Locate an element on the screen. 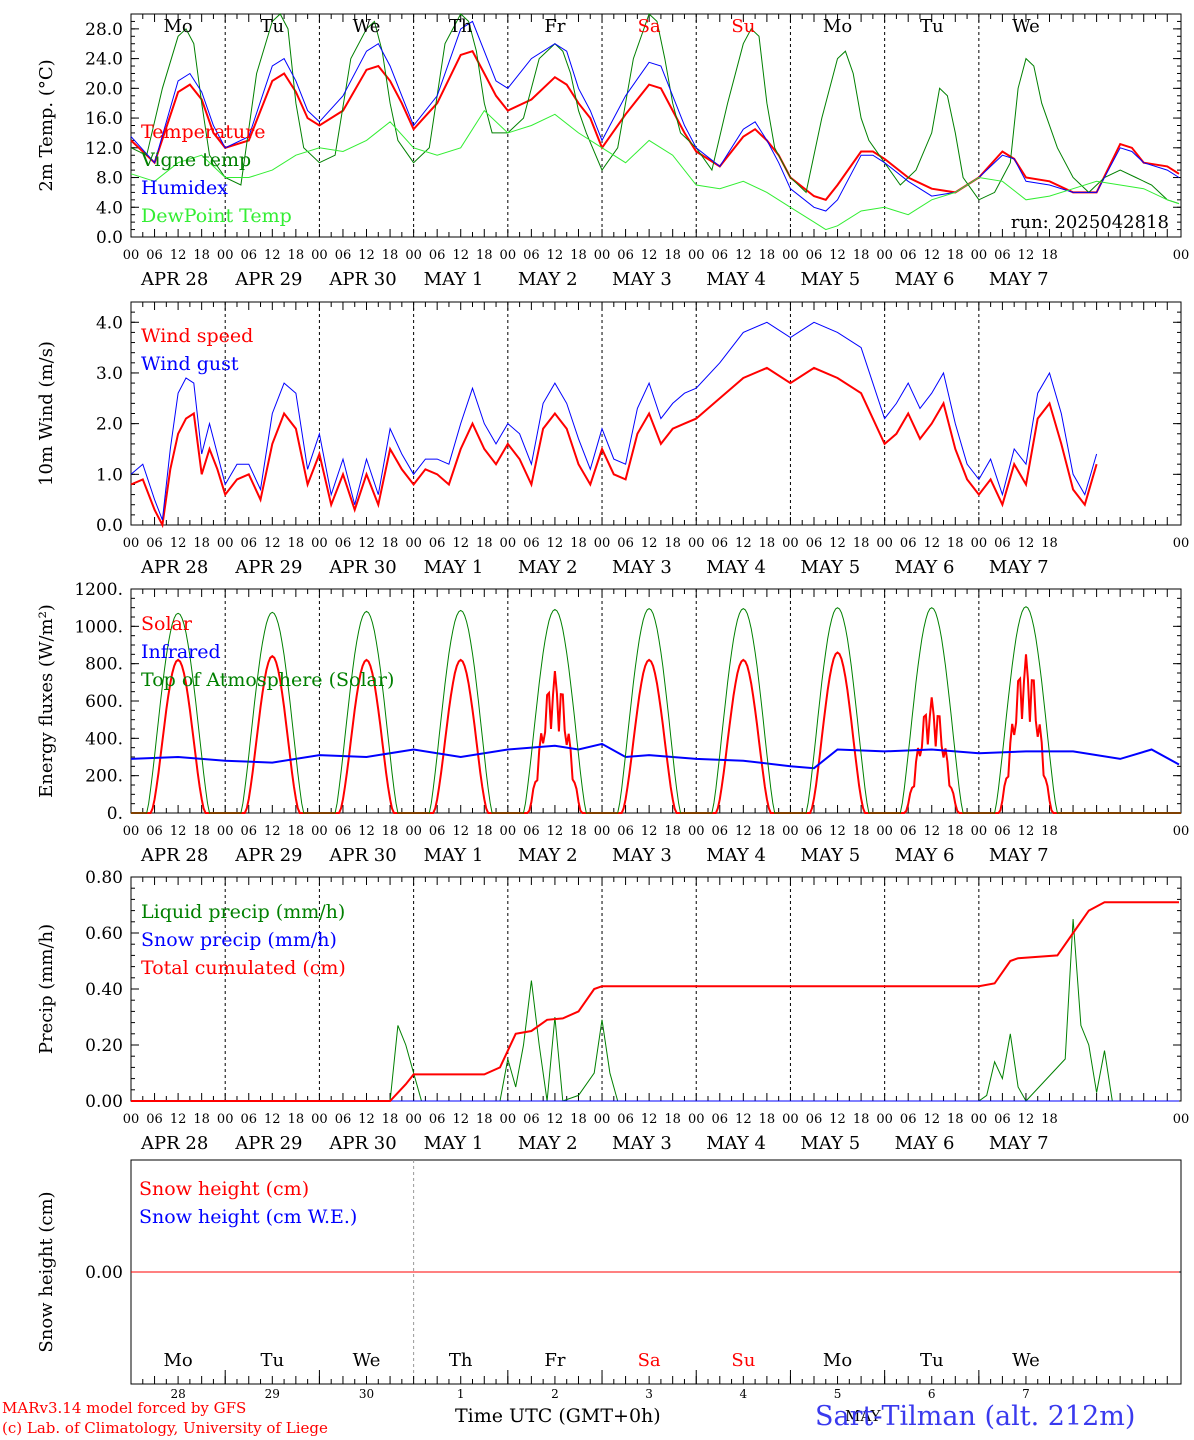  y-tick-label: 2.0 is located at coordinates (109, 425).